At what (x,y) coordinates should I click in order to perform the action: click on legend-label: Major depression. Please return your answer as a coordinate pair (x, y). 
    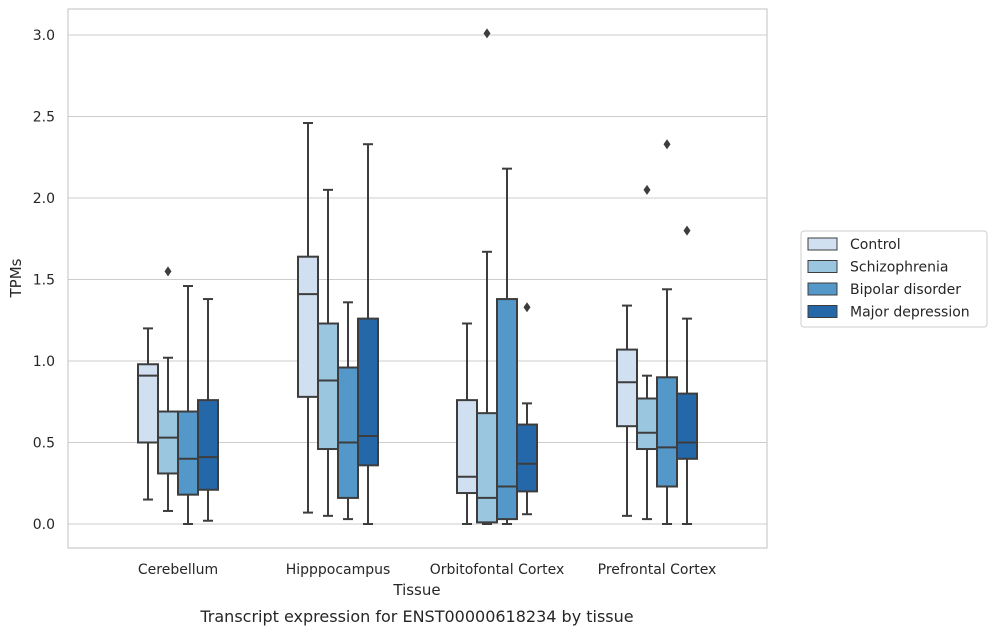
    Looking at the image, I should click on (910, 313).